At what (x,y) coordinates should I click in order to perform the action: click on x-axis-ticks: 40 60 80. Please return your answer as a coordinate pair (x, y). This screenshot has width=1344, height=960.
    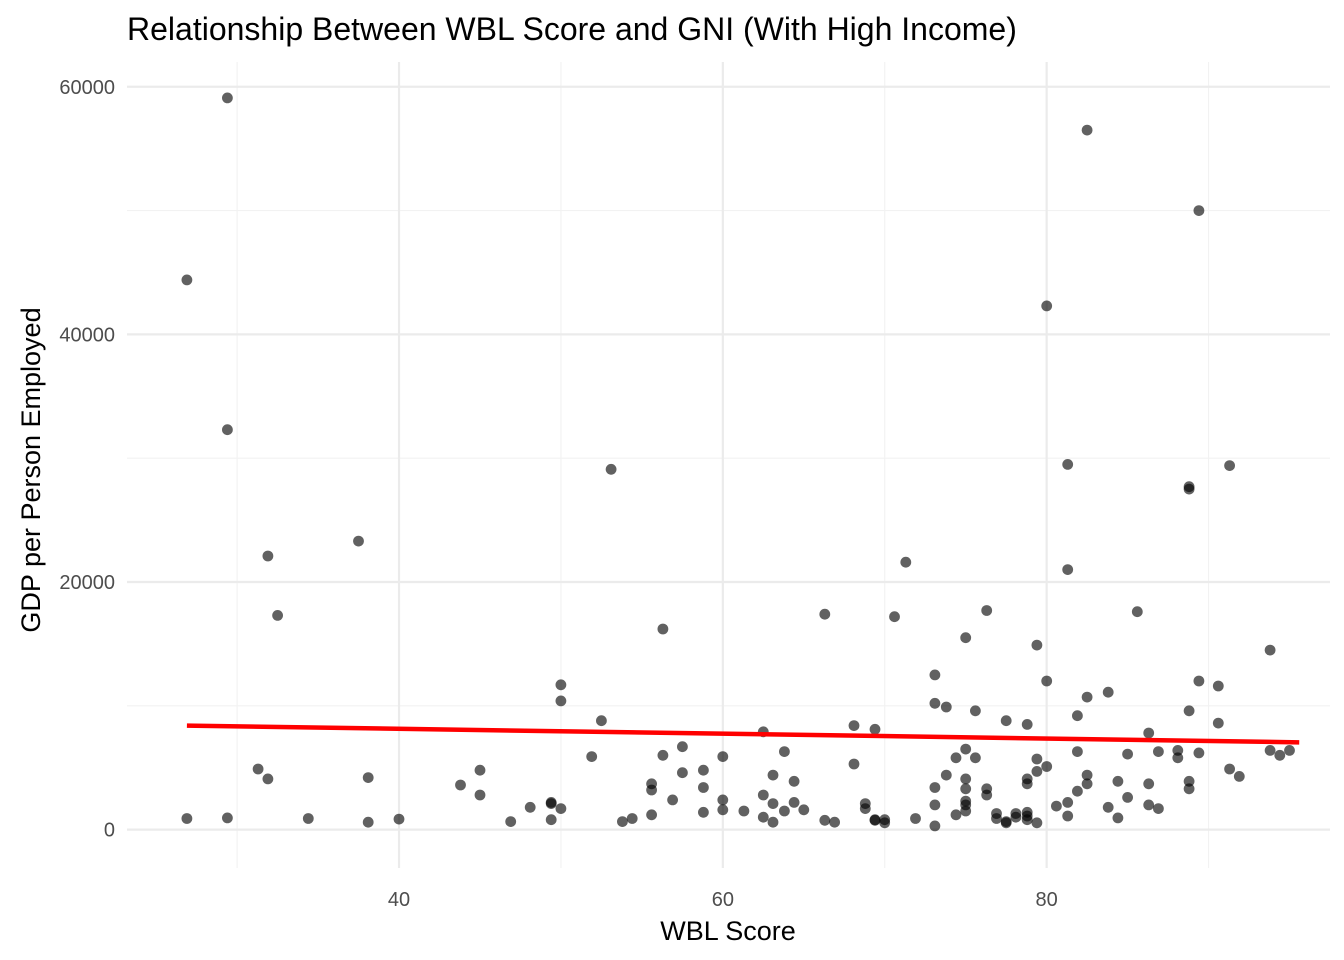
    Looking at the image, I should click on (723, 900).